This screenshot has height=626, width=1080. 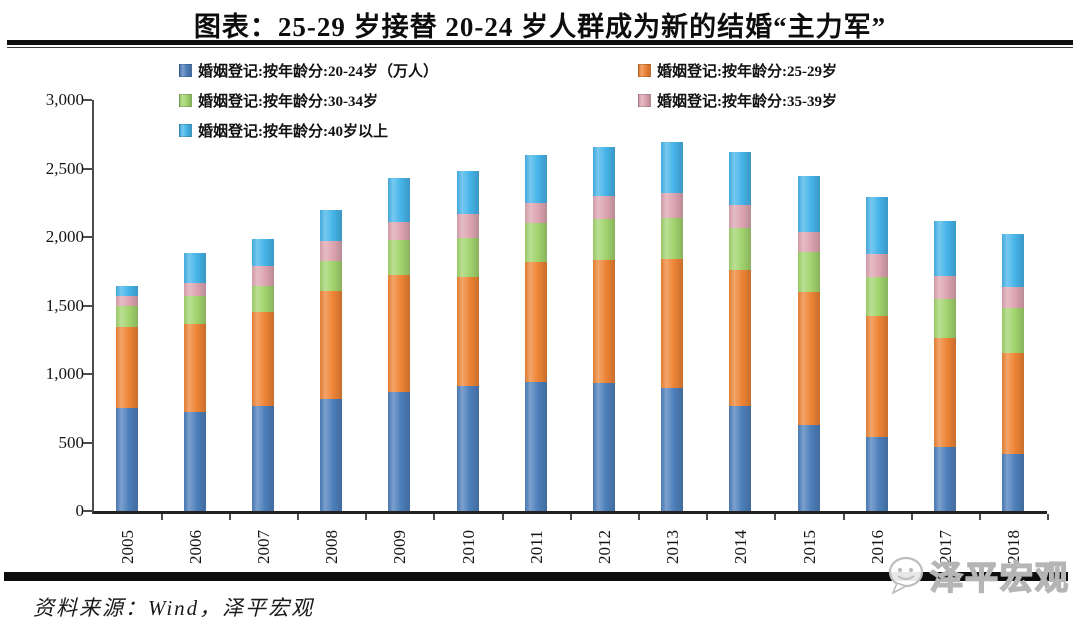 I want to click on bar-2011, so click(x=535, y=332).